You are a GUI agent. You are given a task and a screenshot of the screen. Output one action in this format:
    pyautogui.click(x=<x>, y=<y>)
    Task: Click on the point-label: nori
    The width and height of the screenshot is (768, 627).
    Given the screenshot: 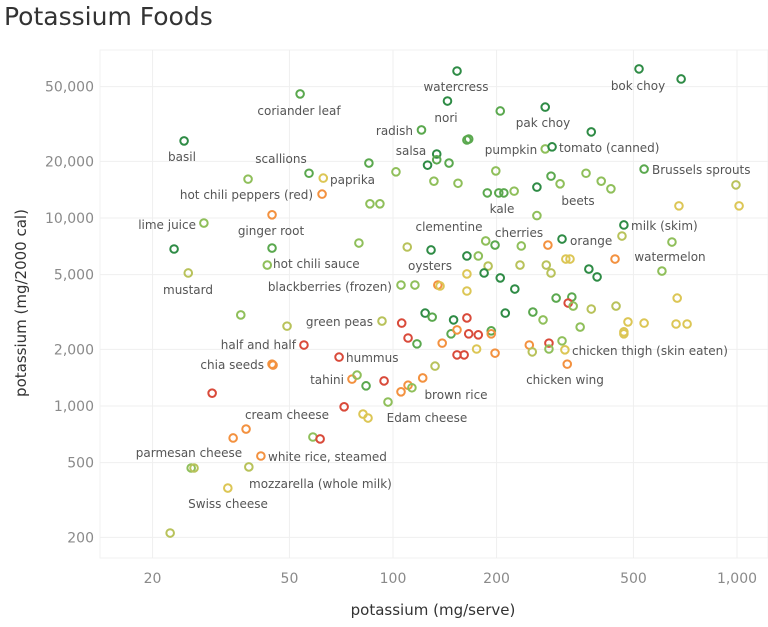 What is the action you would take?
    pyautogui.click(x=445, y=118)
    